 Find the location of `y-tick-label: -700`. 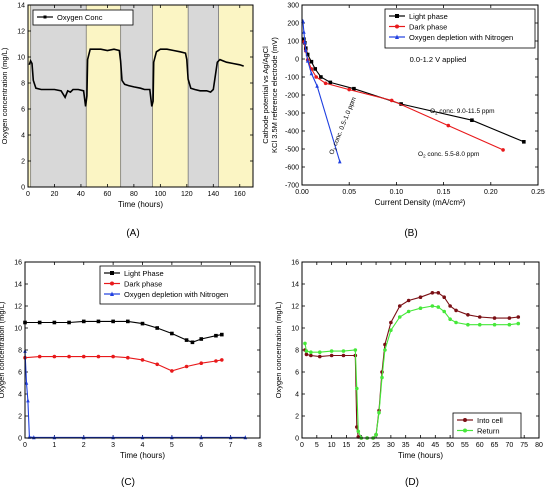

y-tick-label: -700 is located at coordinates (292, 186).